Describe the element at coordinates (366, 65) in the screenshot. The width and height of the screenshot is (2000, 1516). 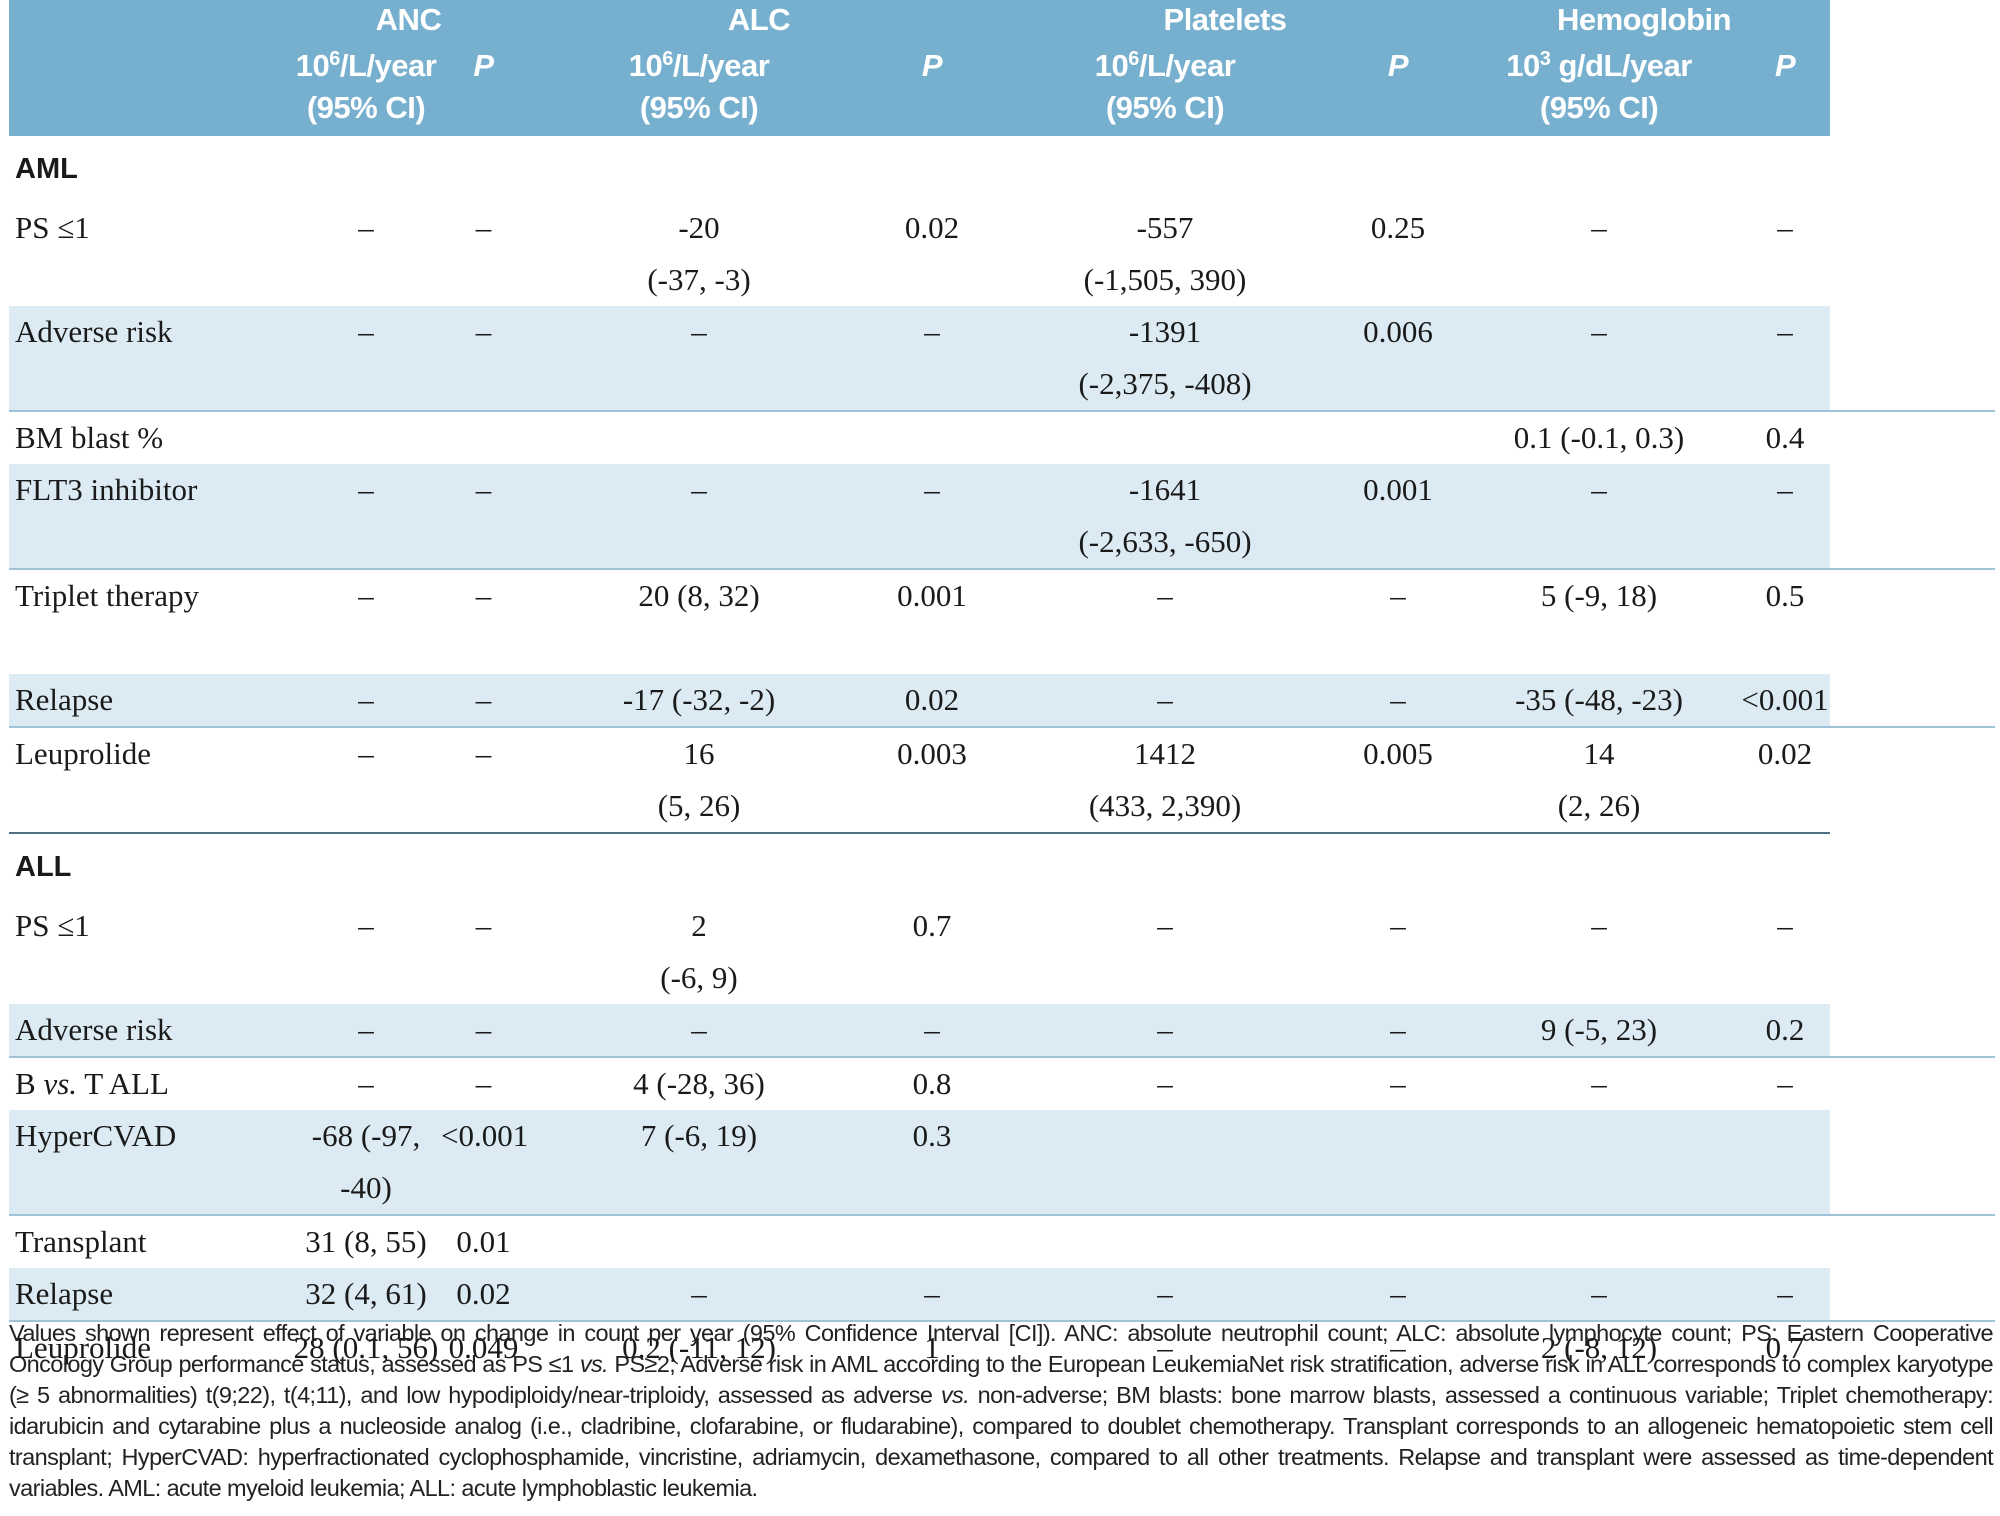
I see `header-unit-anc: 106/L/year` at that location.